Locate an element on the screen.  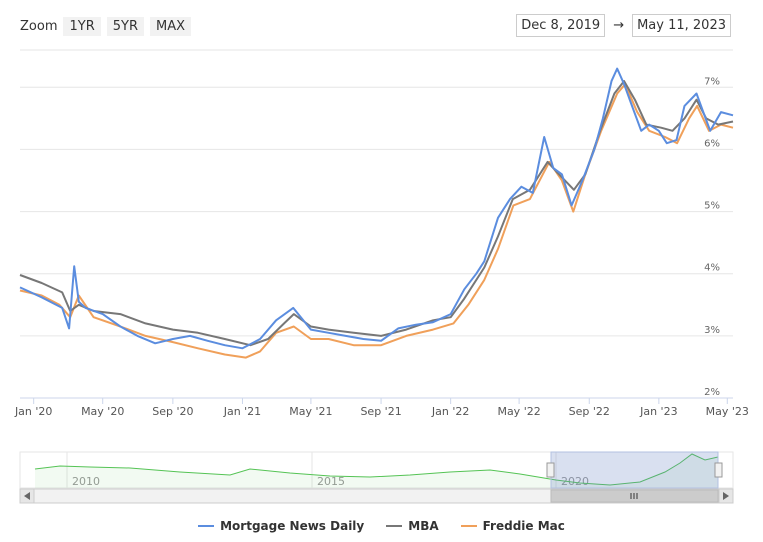
y-tick-label: 5% is located at coordinates (712, 206).